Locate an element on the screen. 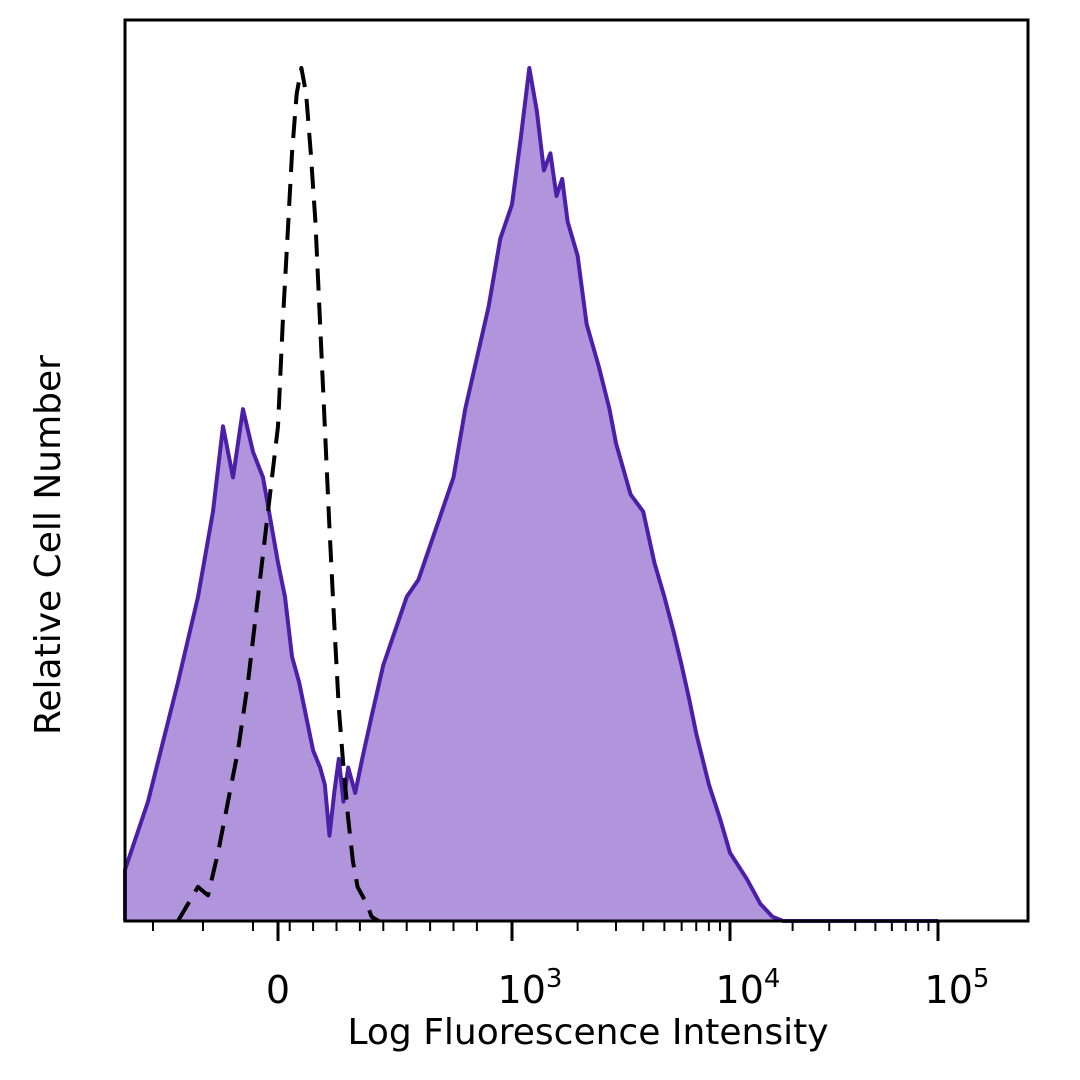 This screenshot has width=1080, height=1080. y-axis-label: Relative Cell Number is located at coordinates (48, 545).